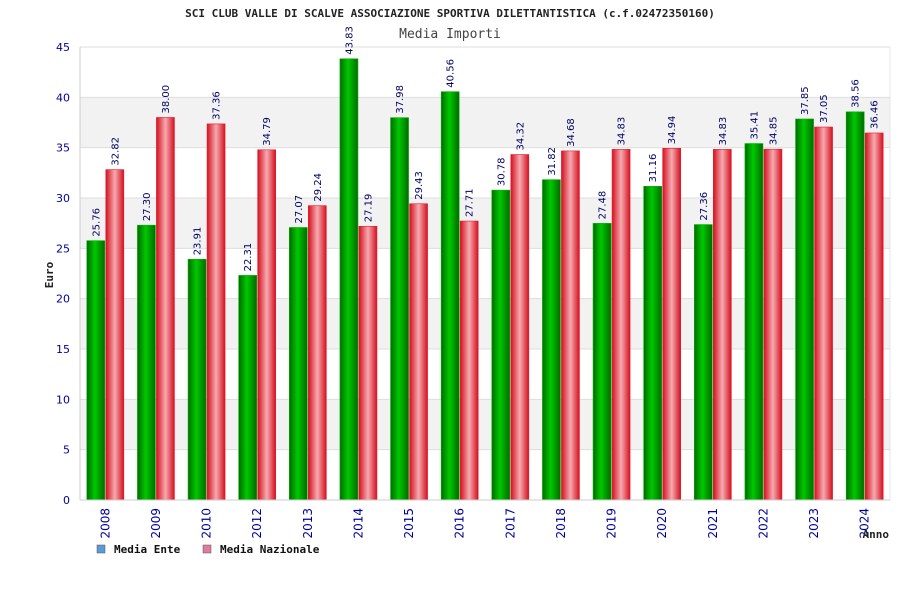 The height and width of the screenshot is (600, 900). Describe the element at coordinates (824, 108) in the screenshot. I see `value-label: 37.05` at that location.